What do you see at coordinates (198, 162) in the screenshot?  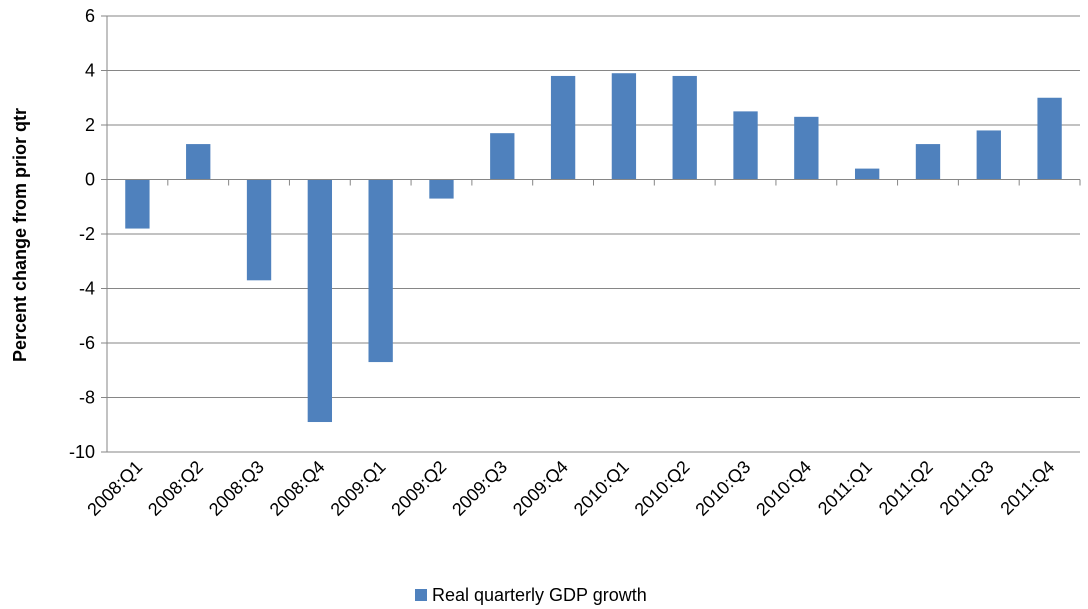 I see `bar-2008-q2` at bounding box center [198, 162].